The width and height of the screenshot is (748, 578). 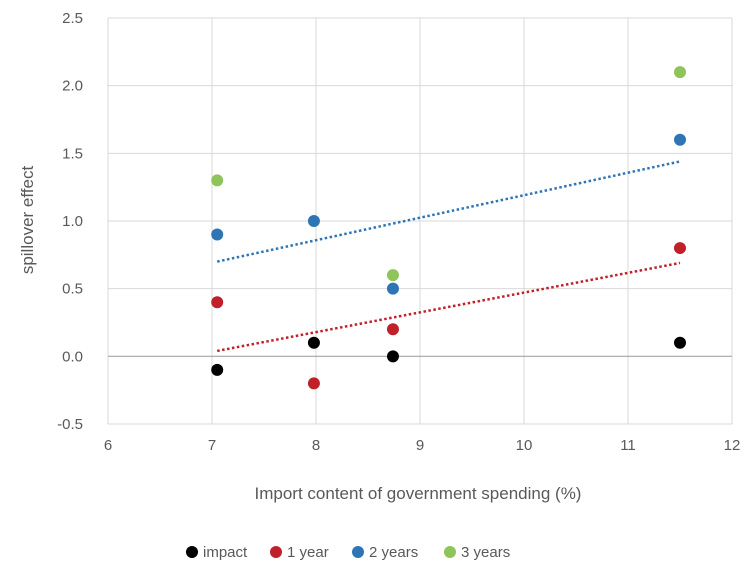 I want to click on y-axis-ticks: -0.5 0.0 0.5 1.0 1.5 2.0 2.5, so click(x=70, y=221).